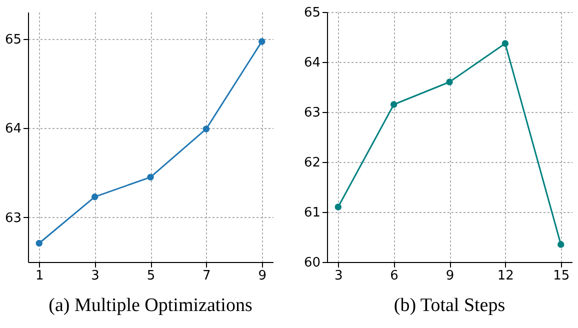 This screenshot has height=328, width=578. I want to click on x-tick-label: 6, so click(394, 276).